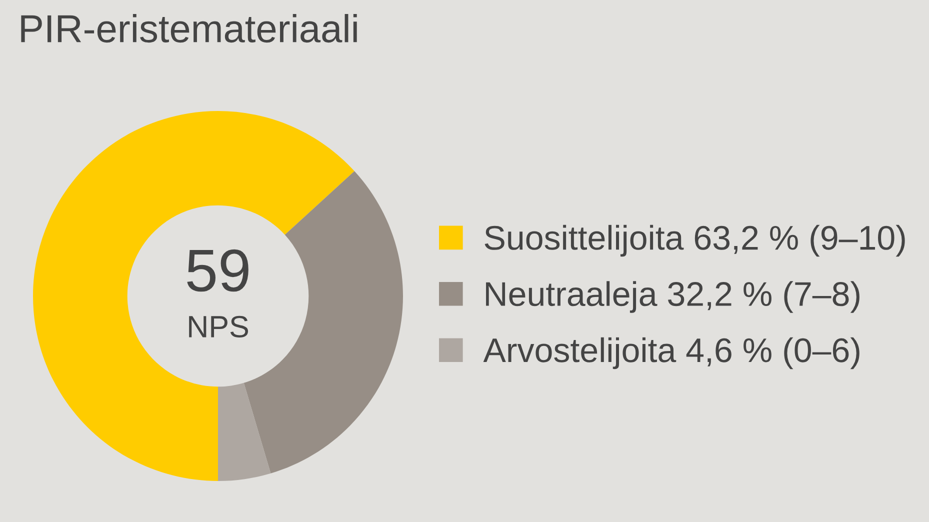  I want to click on legend-label: Arvostelijoita 4,6 % (0–6), so click(671, 353).